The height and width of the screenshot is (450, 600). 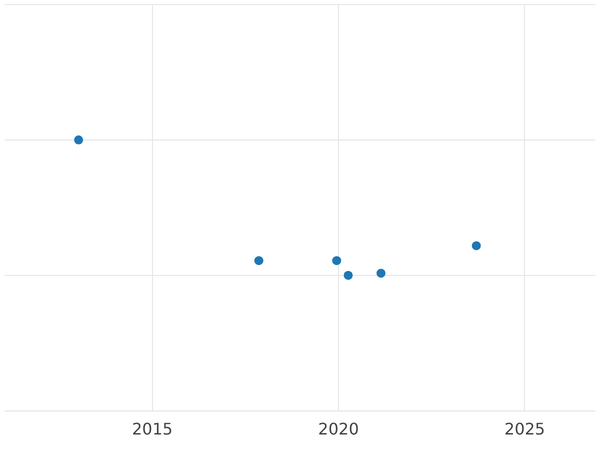 I want to click on x-tick-label: 2020, so click(x=338, y=429).